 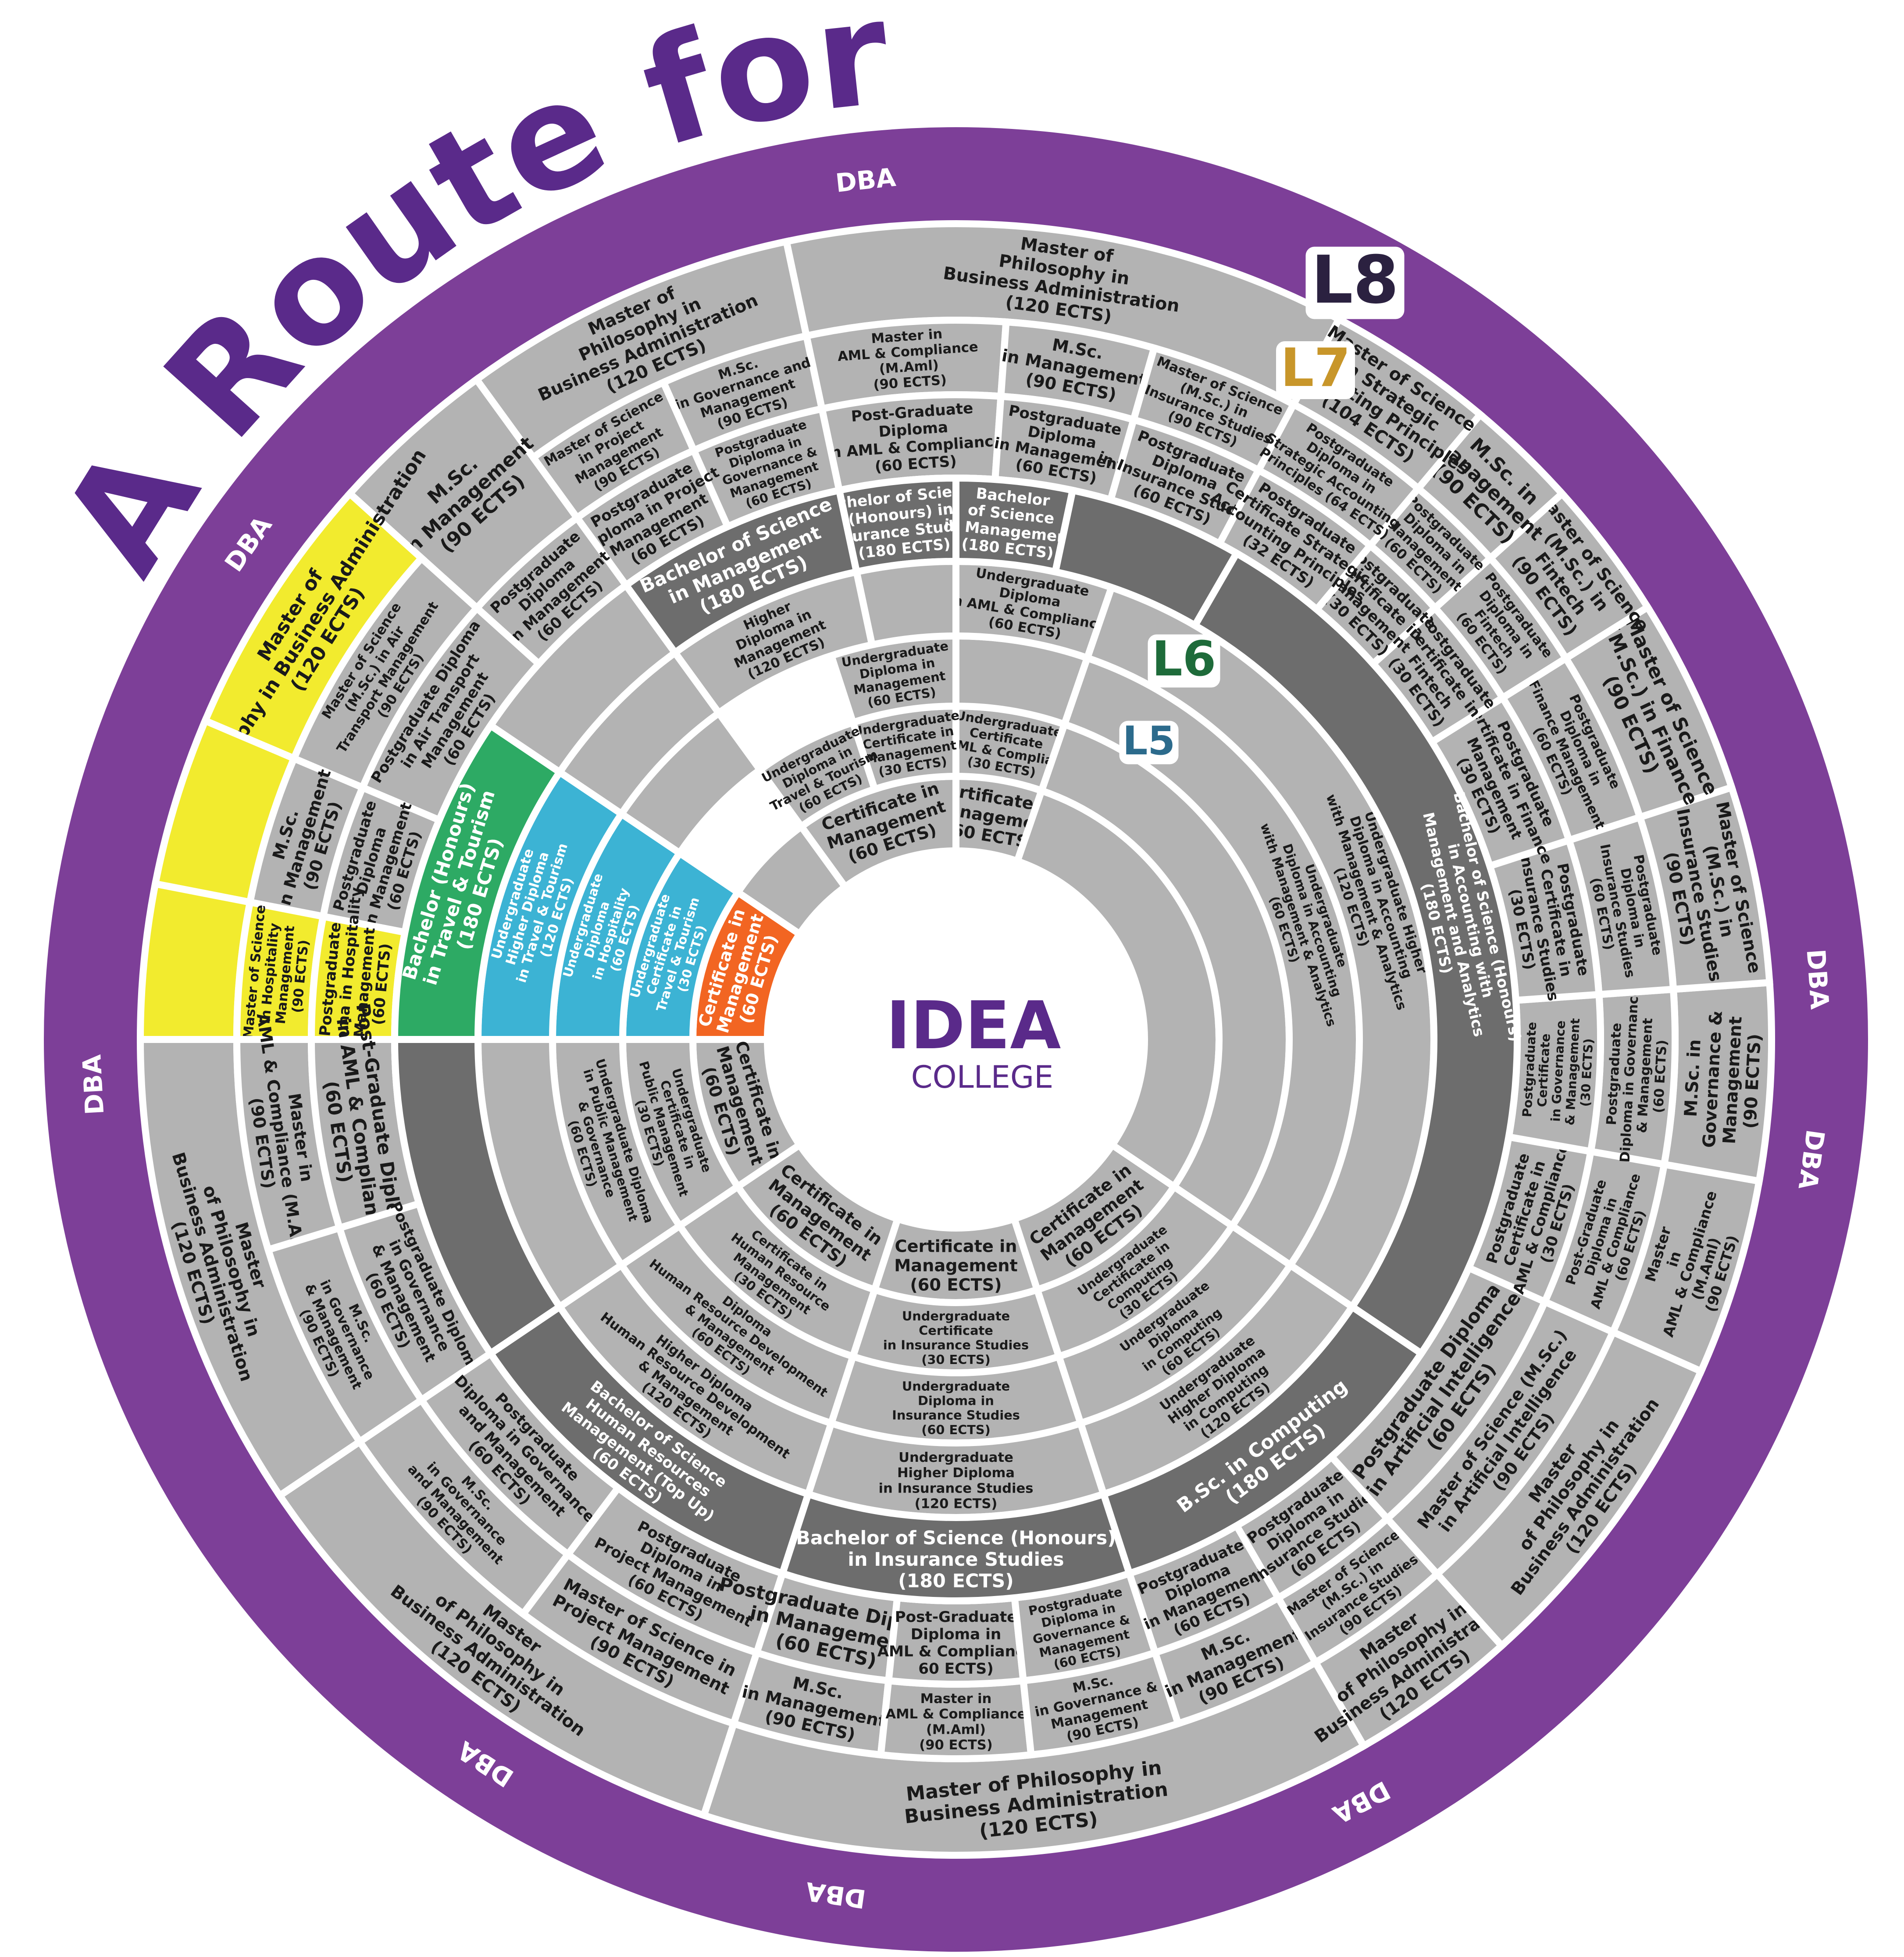 I want to click on programme-label-line: (180 ECTS), so click(x=956, y=1581).